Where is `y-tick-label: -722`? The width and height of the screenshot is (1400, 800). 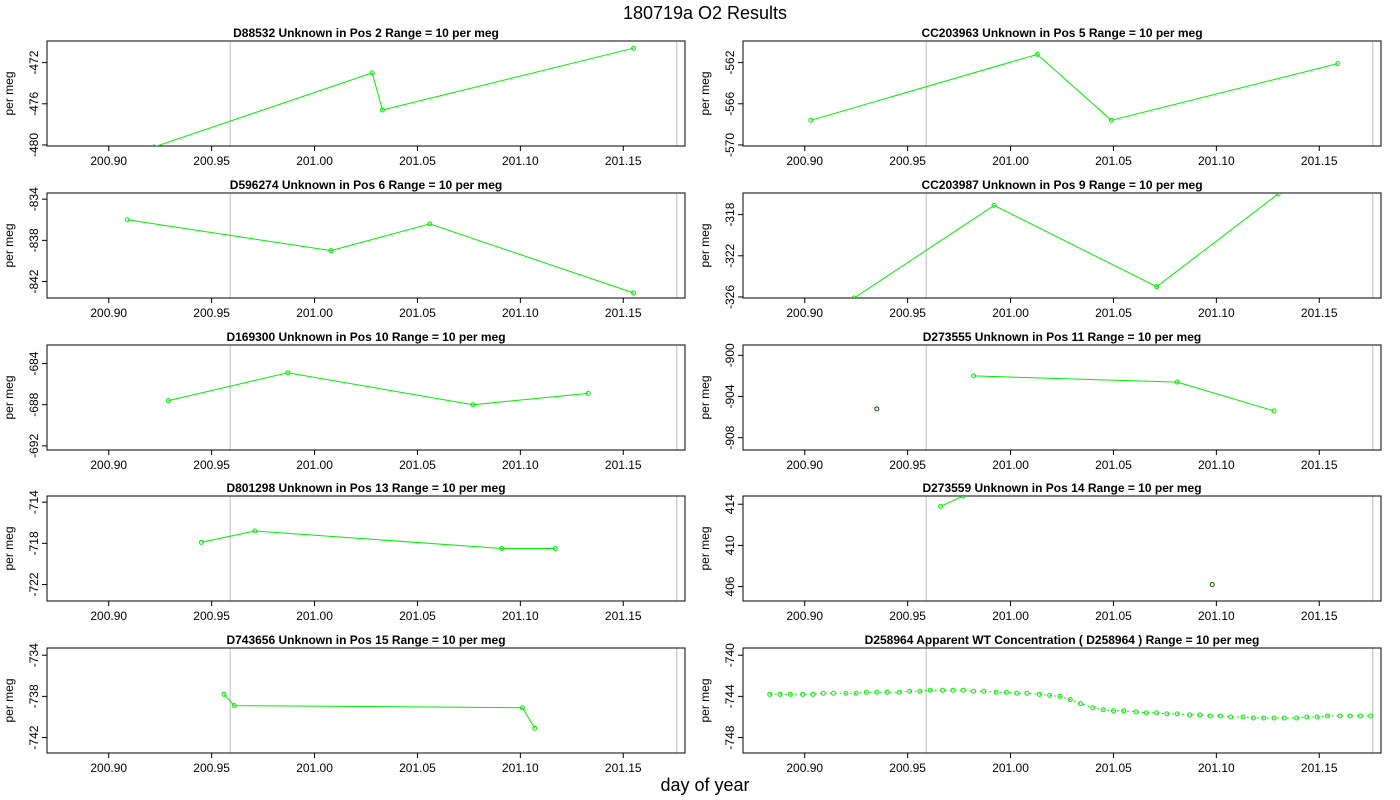 y-tick-label: -722 is located at coordinates (34, 584).